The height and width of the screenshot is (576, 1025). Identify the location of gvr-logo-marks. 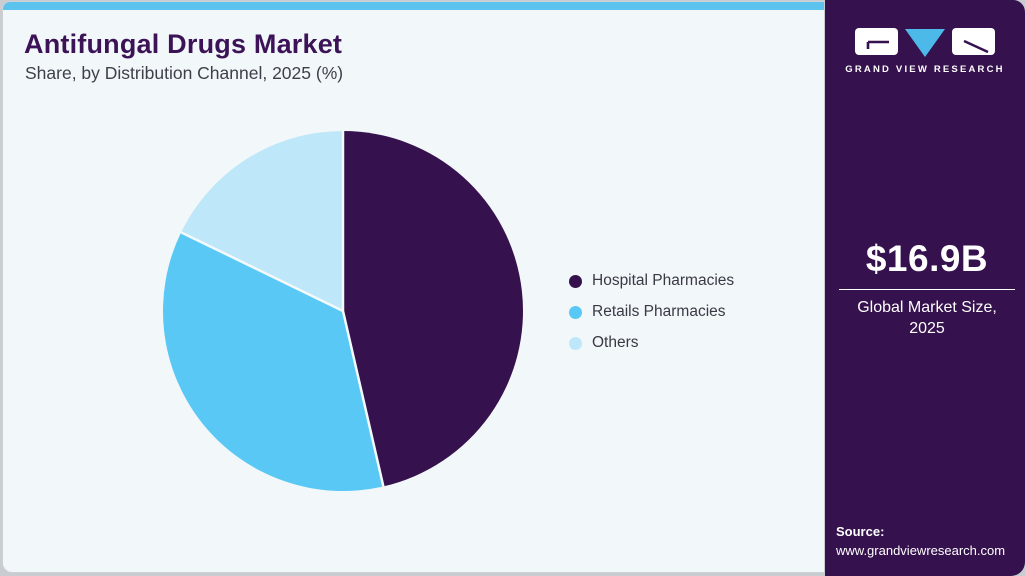
(925, 43).